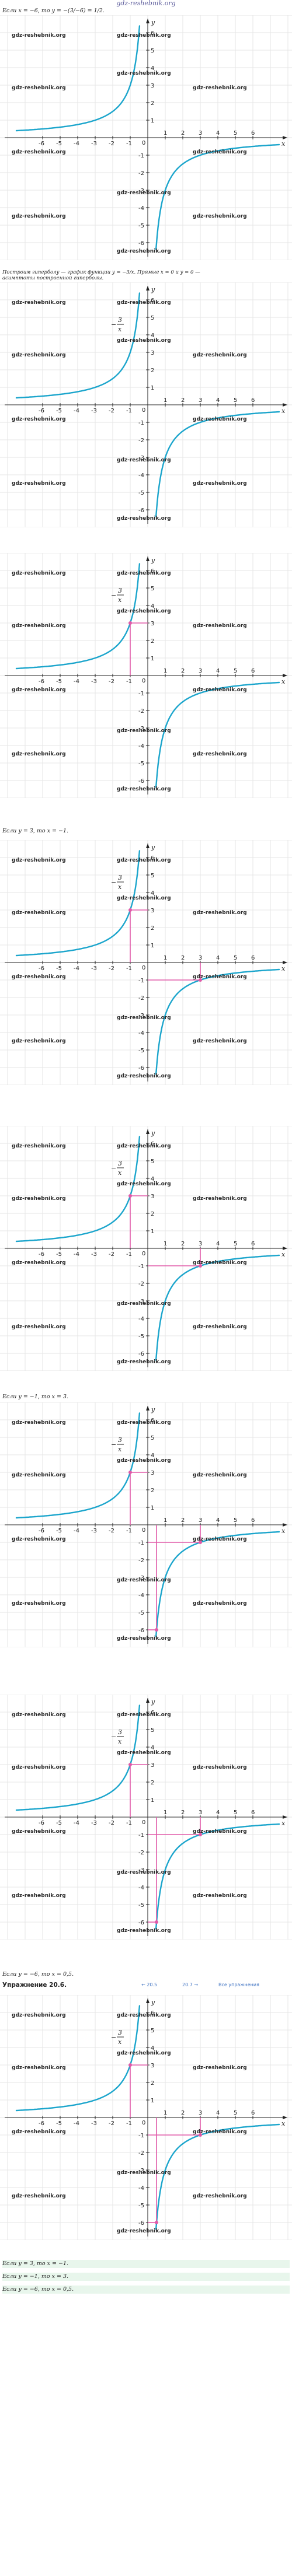  Describe the element at coordinates (146, 3) in the screenshot. I see `site-logo: gdz-reshebnik.org` at that location.